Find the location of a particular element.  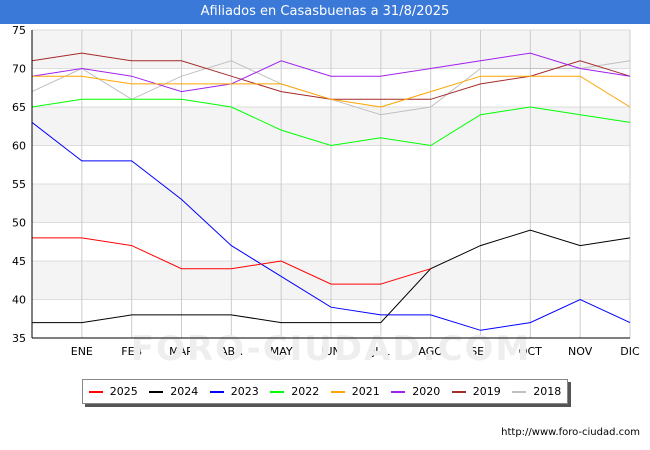

x-tick-label: MAR is located at coordinates (181, 351).